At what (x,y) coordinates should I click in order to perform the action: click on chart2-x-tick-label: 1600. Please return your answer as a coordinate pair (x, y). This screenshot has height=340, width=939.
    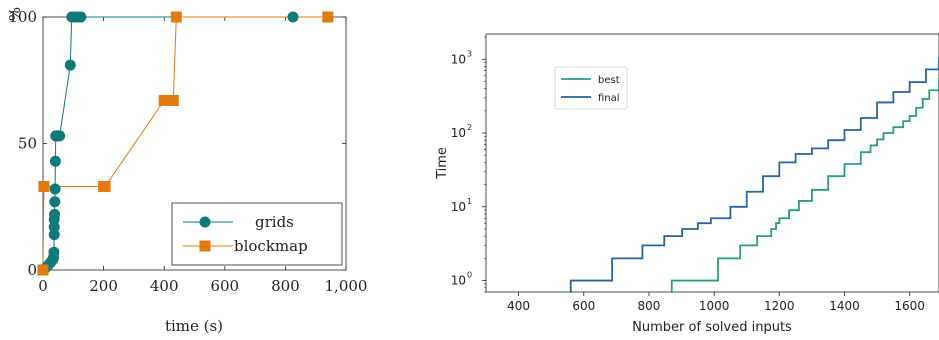
    Looking at the image, I should click on (909, 306).